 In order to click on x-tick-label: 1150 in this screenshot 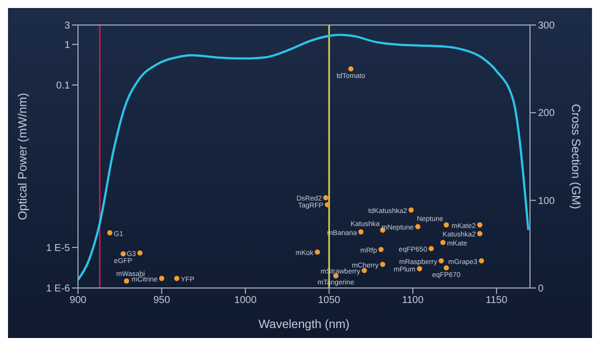, I will do `click(497, 300)`.